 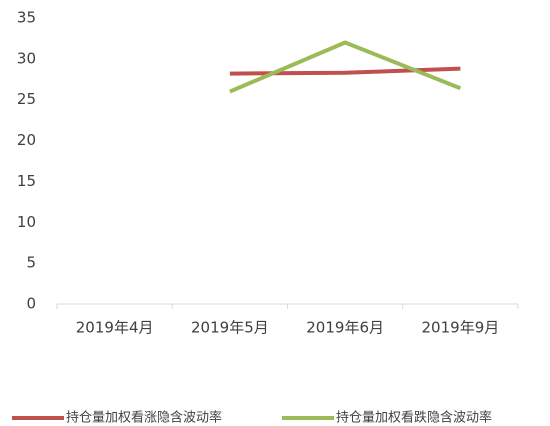 What do you see at coordinates (31, 263) in the screenshot?
I see `y-tick-label: 5` at bounding box center [31, 263].